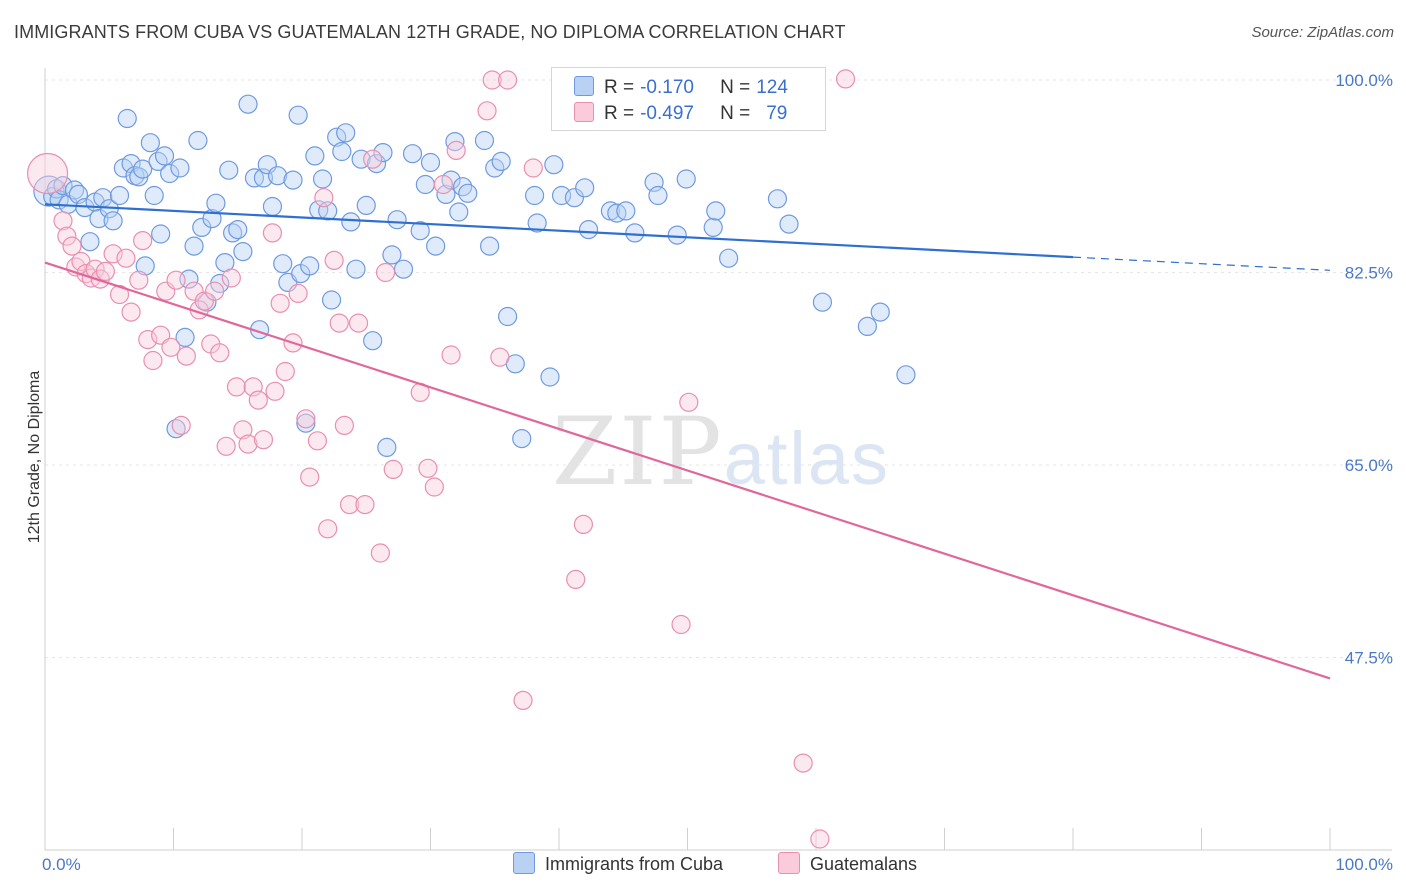 This screenshot has width=1406, height=892. Describe the element at coordinates (667, 113) in the screenshot. I see `legend-r-value: -0.497` at that location.